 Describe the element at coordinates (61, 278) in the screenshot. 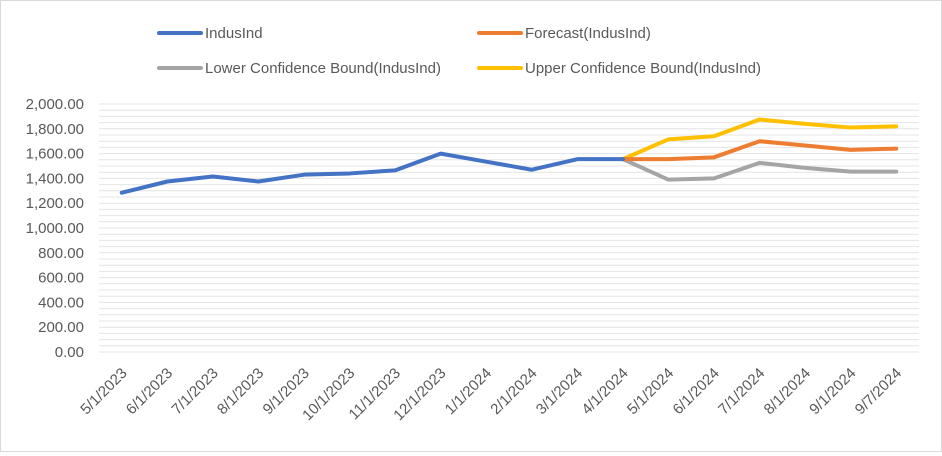

I see `y-tick-label: 600.00` at that location.